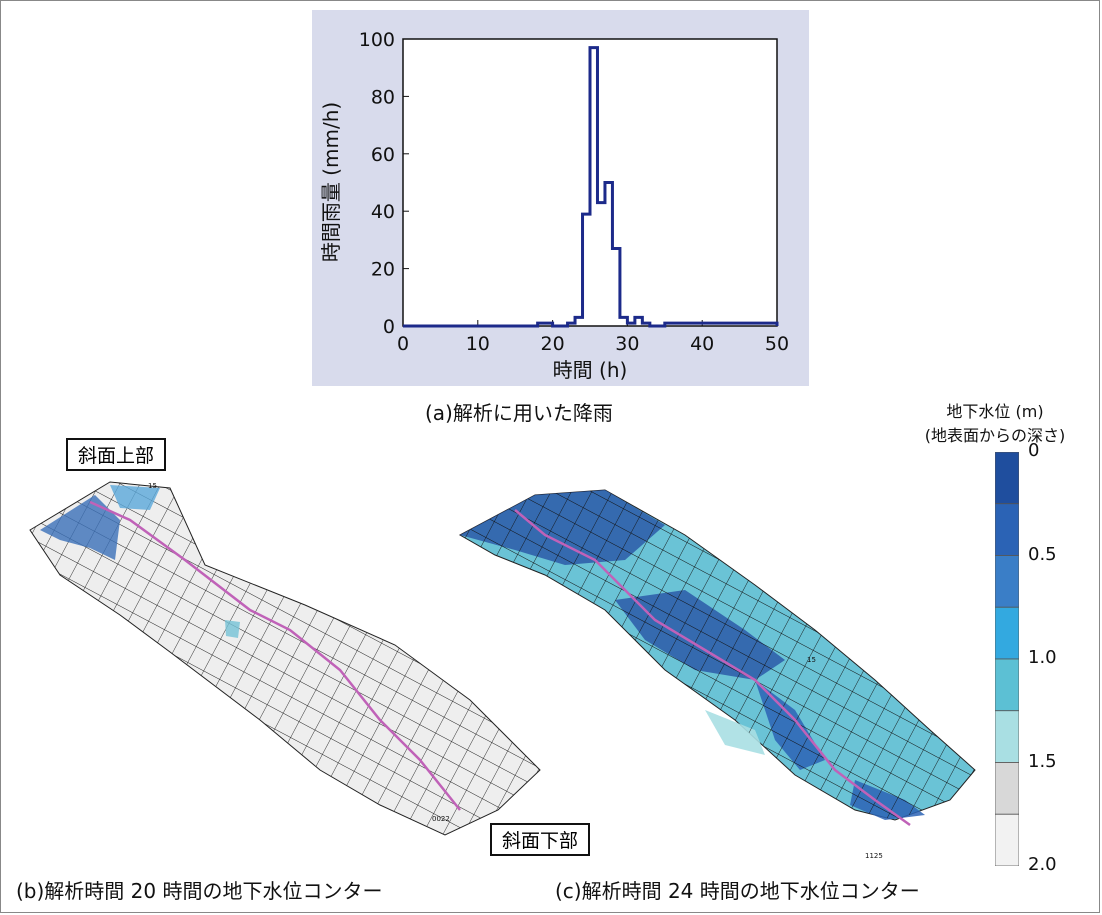 The height and width of the screenshot is (915, 1102). I want to click on rainfall-axis-ticks: 0 10 20 30 40 50 0 20 40 60 80 100, so click(574, 192).